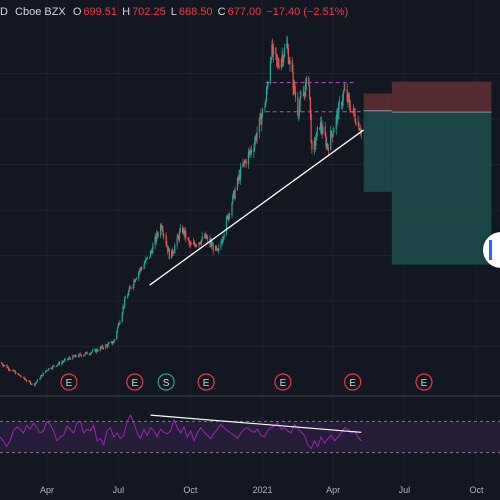  I want to click on position-zones, so click(427, 173).